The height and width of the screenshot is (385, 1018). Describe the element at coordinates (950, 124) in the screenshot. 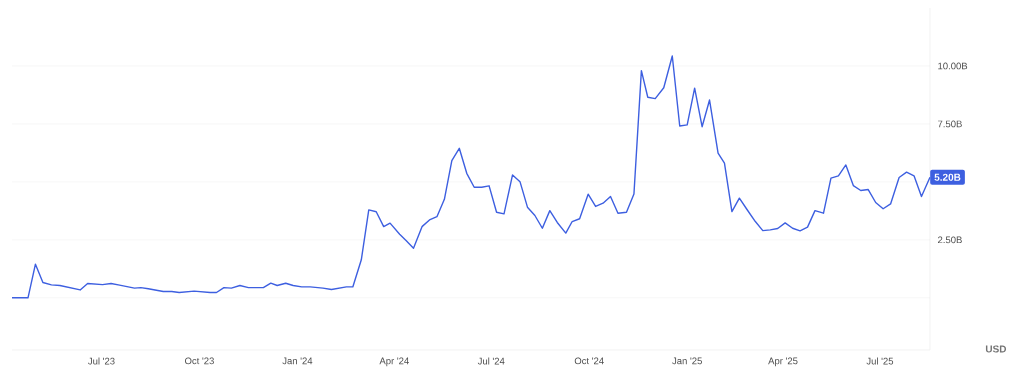

I see `y-tick-label: 7.50B` at that location.